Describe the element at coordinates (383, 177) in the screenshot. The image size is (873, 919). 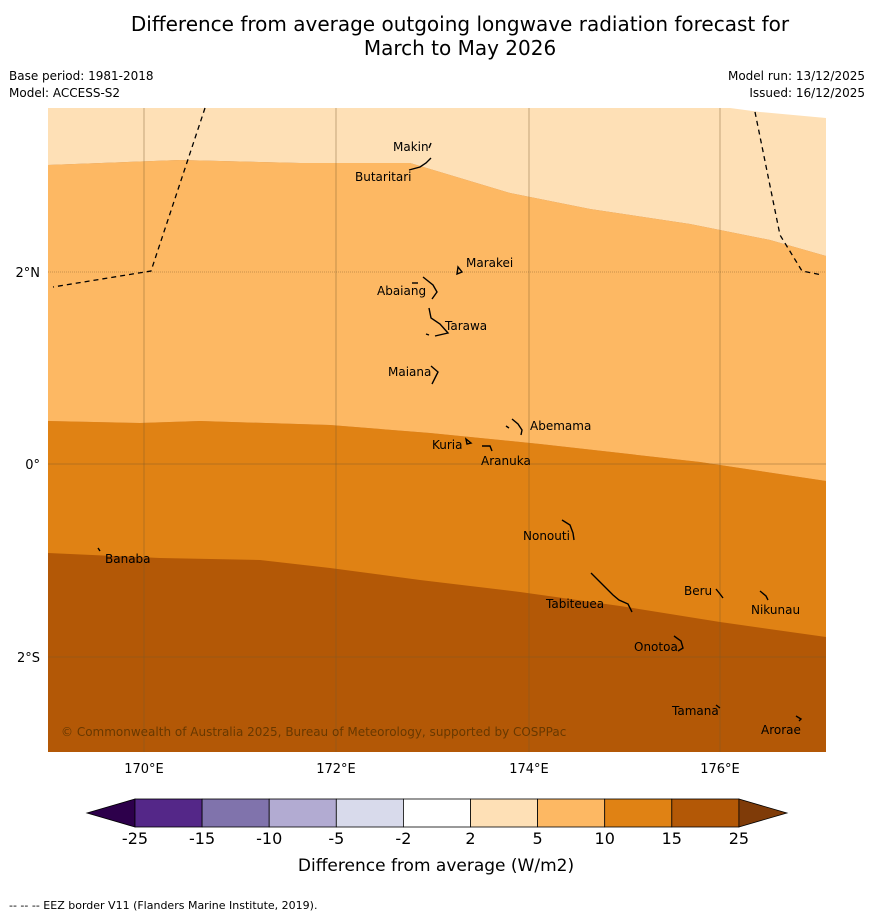
I see `label-butaritari: Butaritari` at that location.